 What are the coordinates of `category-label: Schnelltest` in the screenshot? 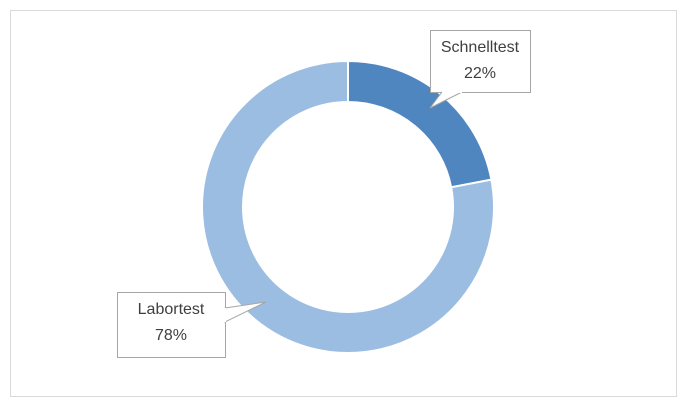 It's located at (480, 47).